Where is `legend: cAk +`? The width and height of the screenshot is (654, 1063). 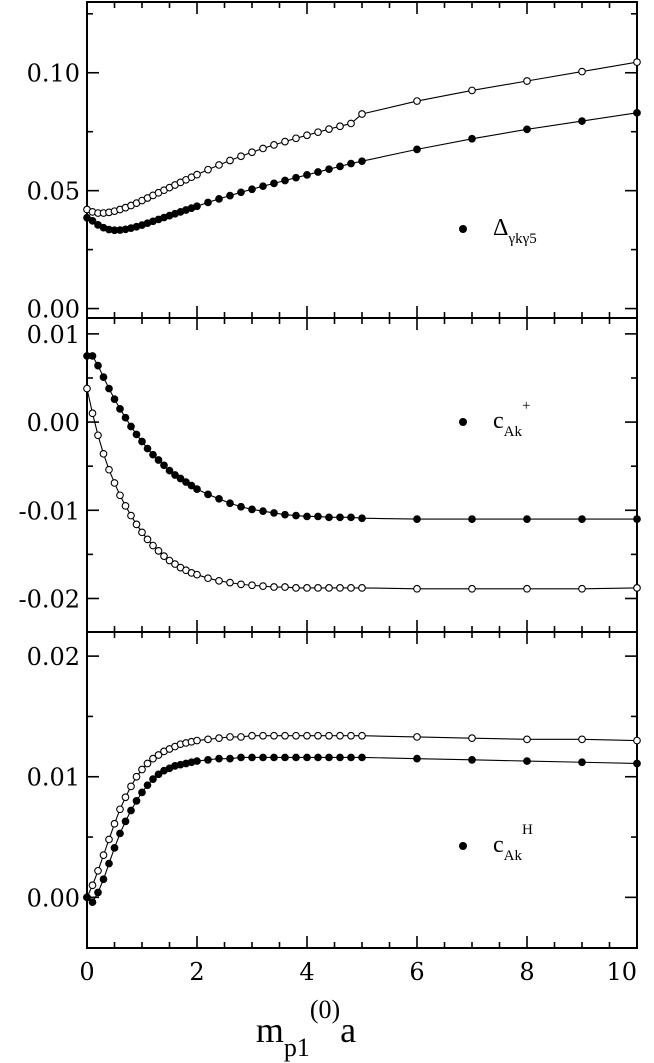 legend: cAk + is located at coordinates (494, 419).